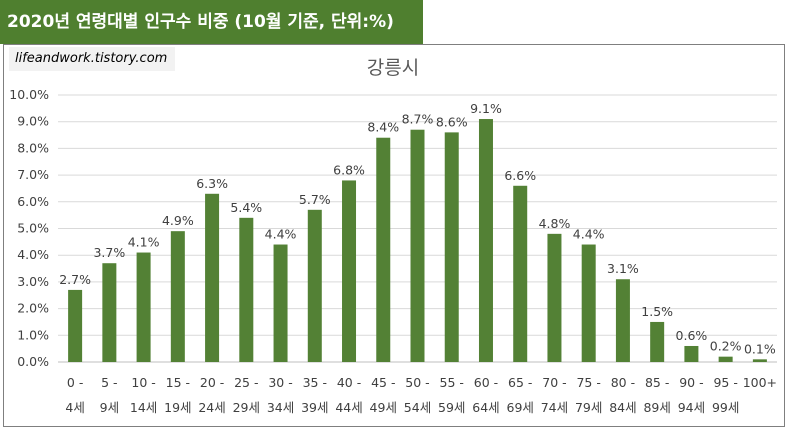 The width and height of the screenshot is (789, 436). Describe the element at coordinates (212, 183) in the screenshot. I see `data-label: 6.3%` at that location.